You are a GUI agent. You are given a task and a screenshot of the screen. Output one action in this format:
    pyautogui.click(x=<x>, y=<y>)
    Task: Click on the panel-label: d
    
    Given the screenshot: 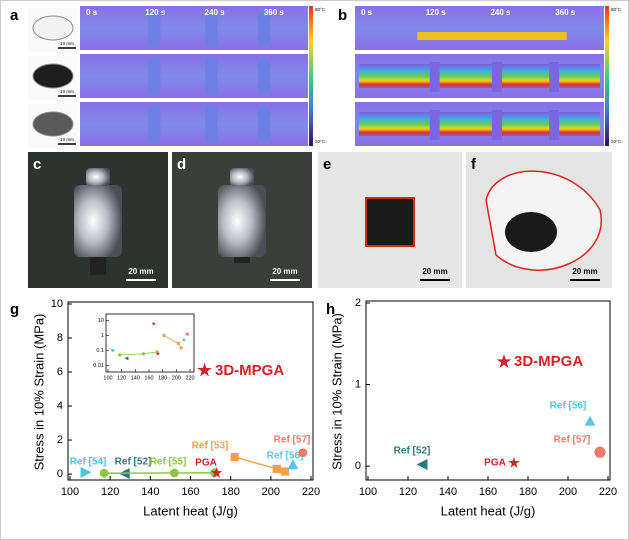 What is the action you would take?
    pyautogui.click(x=181, y=164)
    